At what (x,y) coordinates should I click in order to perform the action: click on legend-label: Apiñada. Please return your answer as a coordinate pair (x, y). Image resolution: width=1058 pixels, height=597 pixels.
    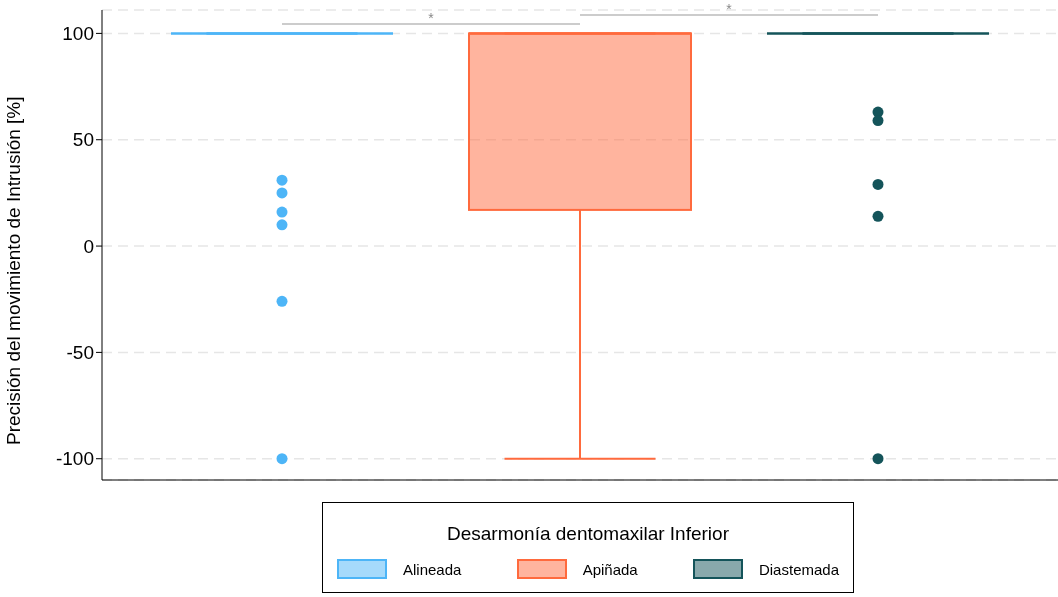
    Looking at the image, I should click on (610, 569).